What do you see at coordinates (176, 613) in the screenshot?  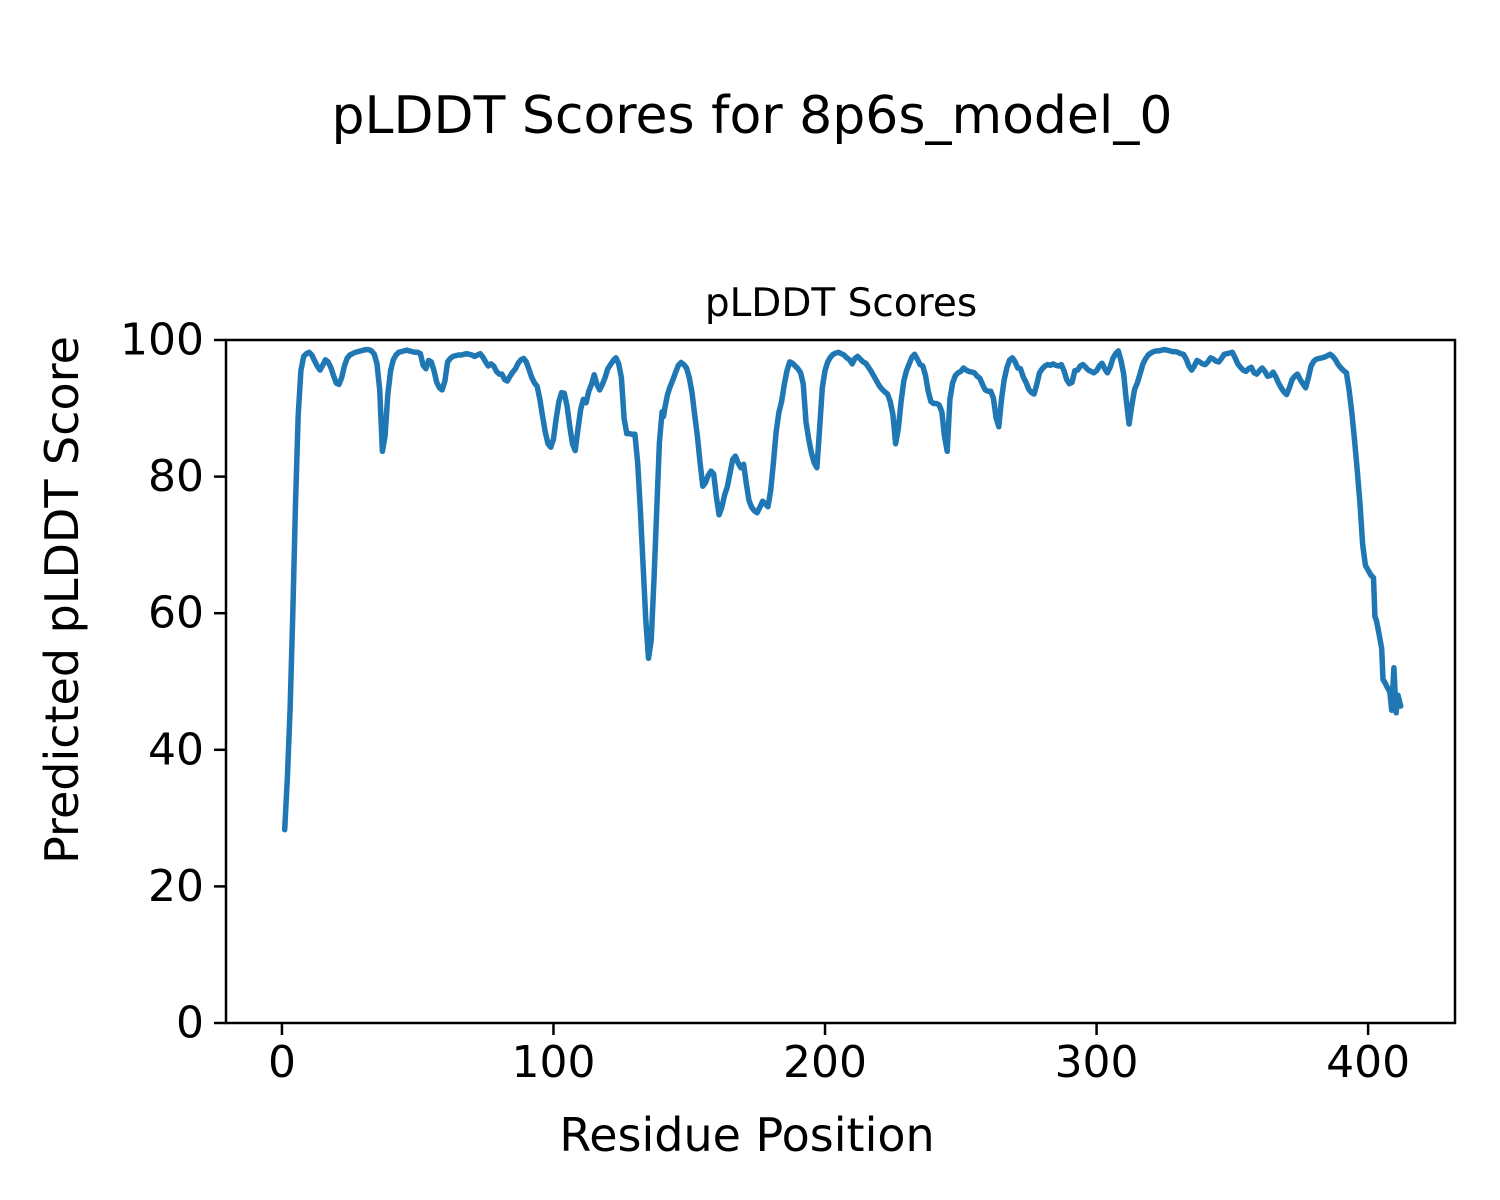 I see `y-tick-label: 60` at bounding box center [176, 613].